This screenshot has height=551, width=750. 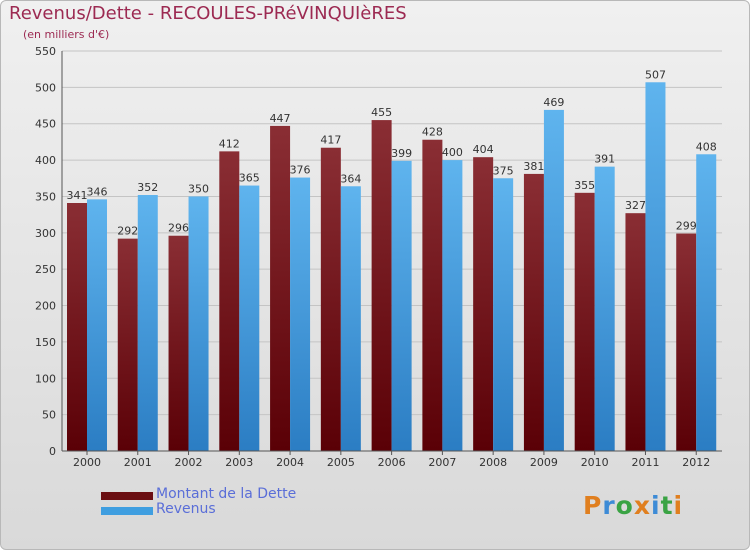 What do you see at coordinates (503, 315) in the screenshot?
I see `bar-revenus-2008` at bounding box center [503, 315].